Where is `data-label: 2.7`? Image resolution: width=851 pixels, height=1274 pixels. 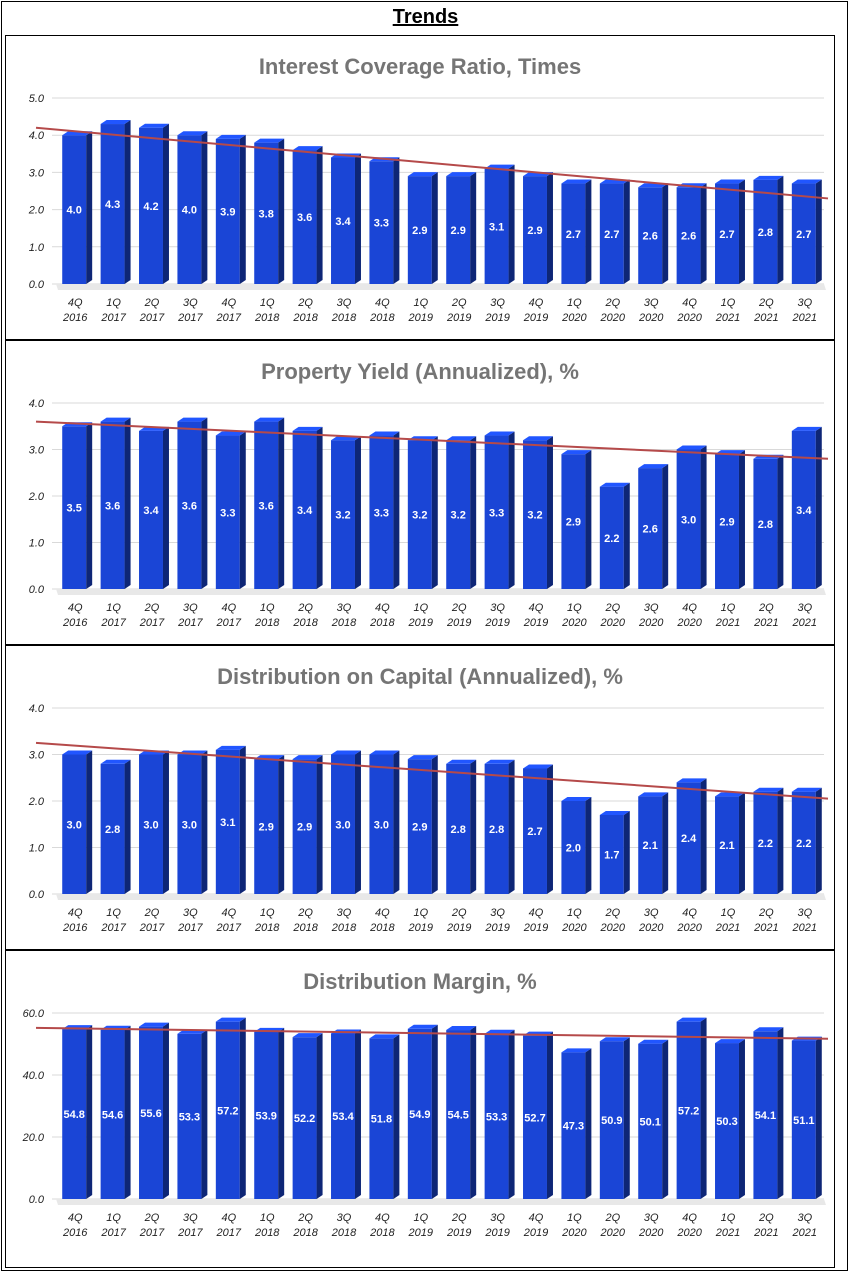 data-label: 2.7 is located at coordinates (611, 235).